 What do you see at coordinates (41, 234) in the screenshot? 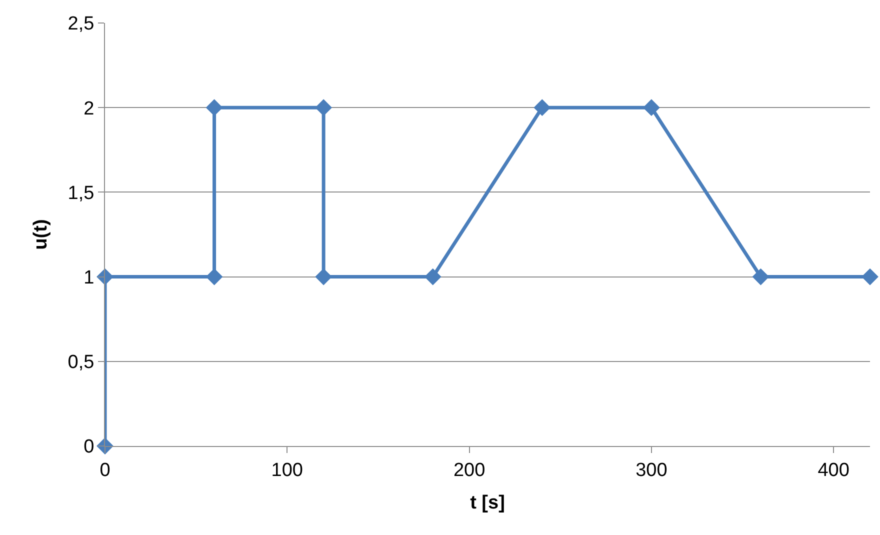
I see `y-axis-title: u(t)` at bounding box center [41, 234].